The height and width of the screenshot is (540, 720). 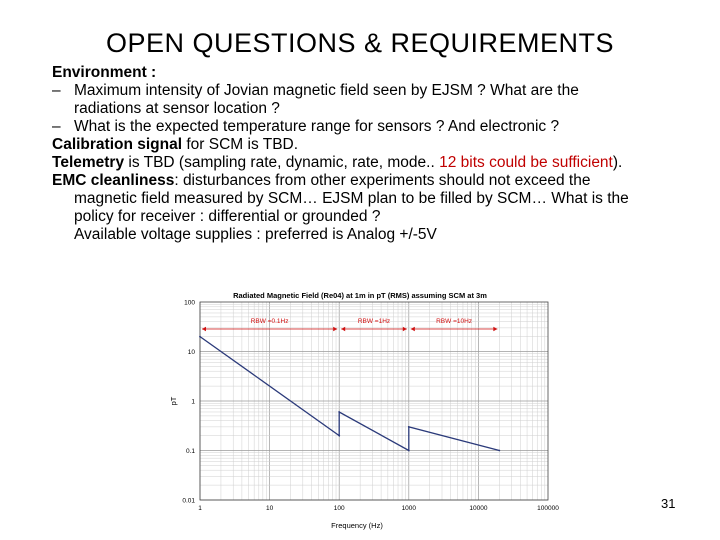 I want to click on chart-x-axis-label: Frequency (Hz), so click(x=357, y=525).